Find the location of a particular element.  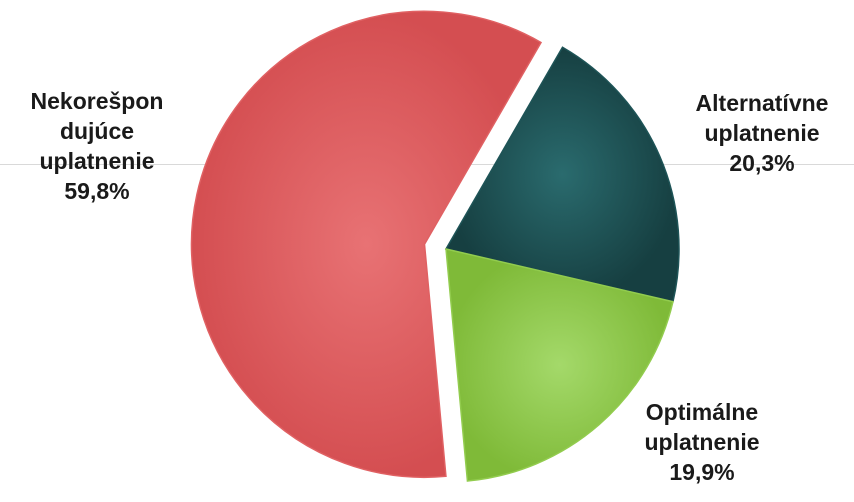

label-nekorespondujuce-line1: Nekorešpon is located at coordinates (97, 101).